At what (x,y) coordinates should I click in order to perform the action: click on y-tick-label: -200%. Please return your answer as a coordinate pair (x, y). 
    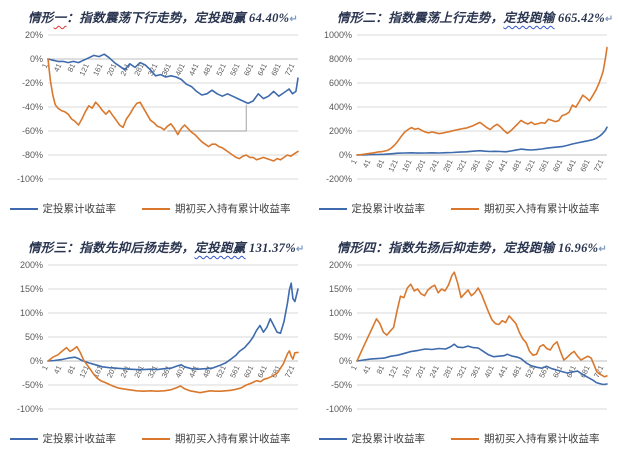
    Looking at the image, I should click on (339, 179).